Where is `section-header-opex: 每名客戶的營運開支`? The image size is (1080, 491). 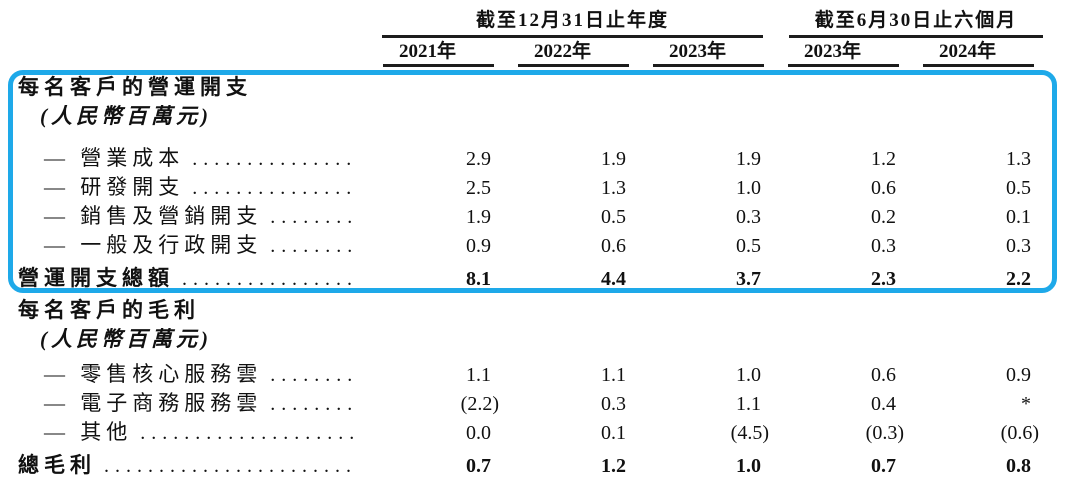
section-header-opex: 每名客戶的營運開支 is located at coordinates (517, 87).